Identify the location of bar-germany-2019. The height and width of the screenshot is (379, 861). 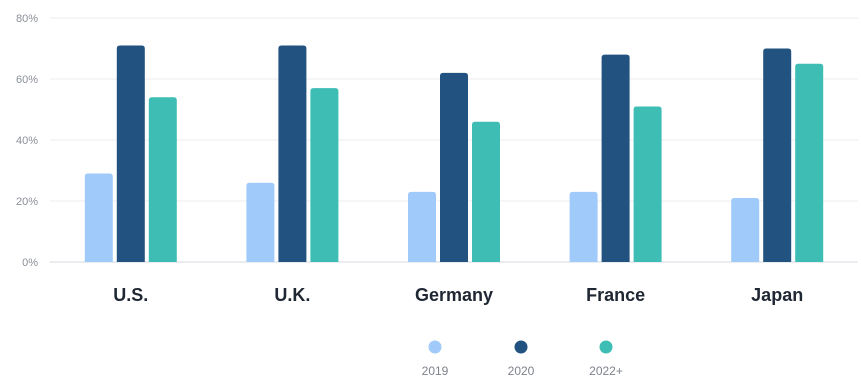
(422, 226).